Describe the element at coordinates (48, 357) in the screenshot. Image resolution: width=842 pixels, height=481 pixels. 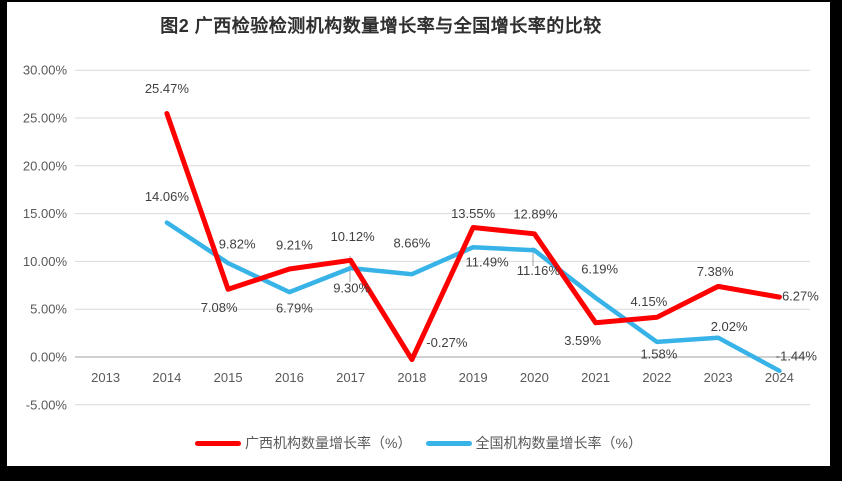
I see `y-axis-tick-label: 0.00%` at that location.